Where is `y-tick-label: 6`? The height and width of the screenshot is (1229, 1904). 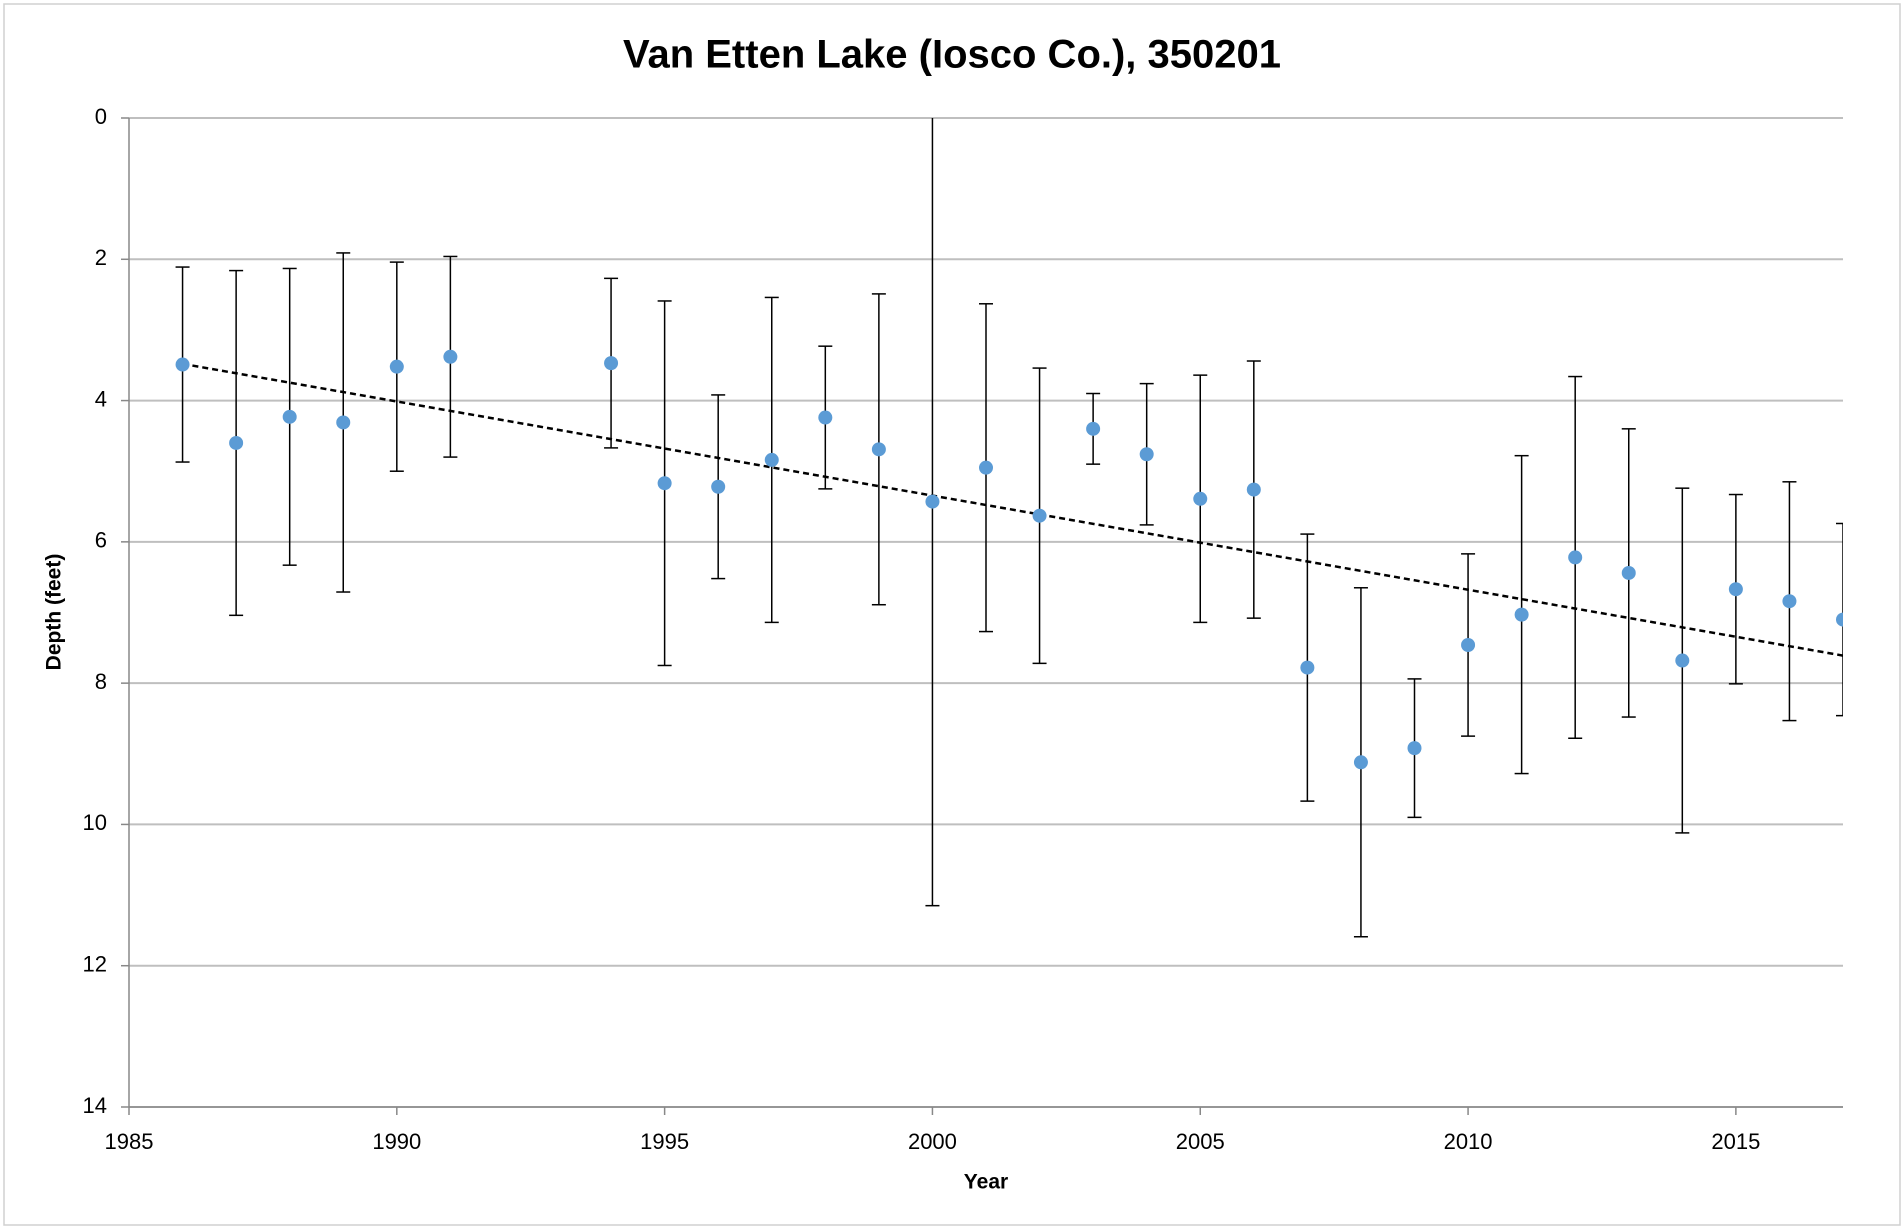
y-tick-label: 6 is located at coordinates (101, 540).